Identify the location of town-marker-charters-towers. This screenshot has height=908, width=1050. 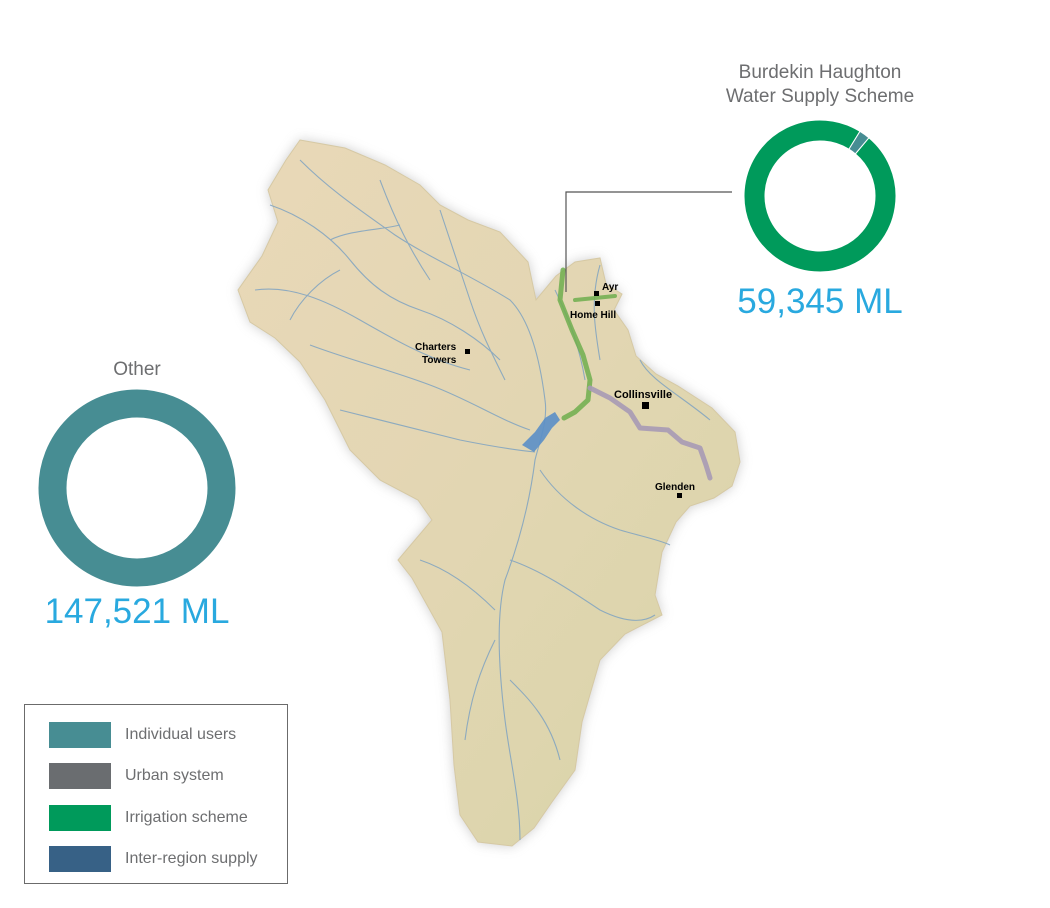
(467, 351).